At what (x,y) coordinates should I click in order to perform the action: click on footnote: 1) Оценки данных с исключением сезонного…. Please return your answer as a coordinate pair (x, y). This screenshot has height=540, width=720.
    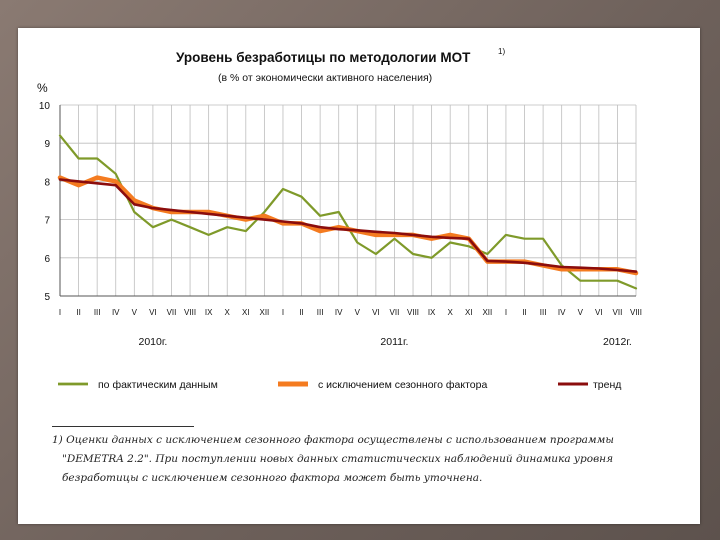
    Looking at the image, I should click on (347, 458).